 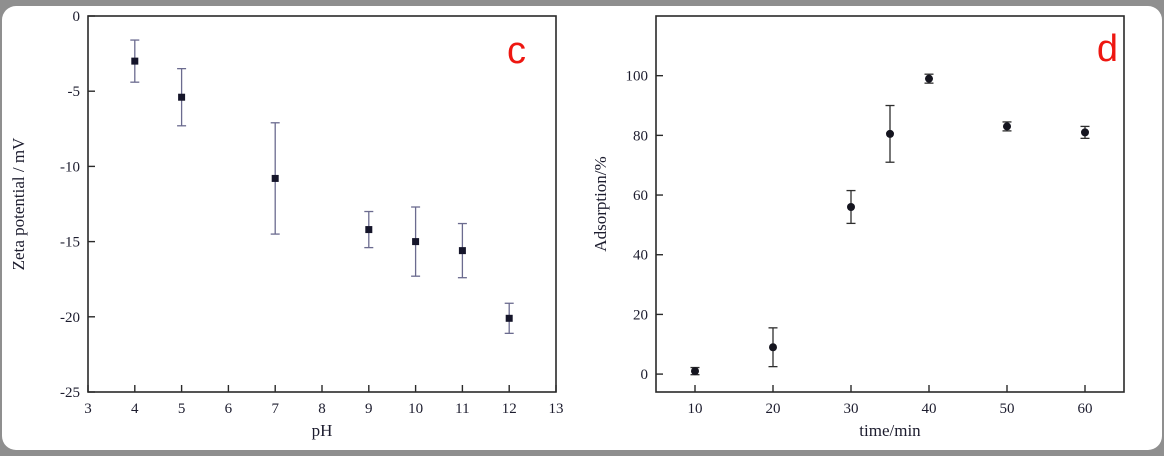 I want to click on x-axis-label: time/min, so click(x=890, y=430).